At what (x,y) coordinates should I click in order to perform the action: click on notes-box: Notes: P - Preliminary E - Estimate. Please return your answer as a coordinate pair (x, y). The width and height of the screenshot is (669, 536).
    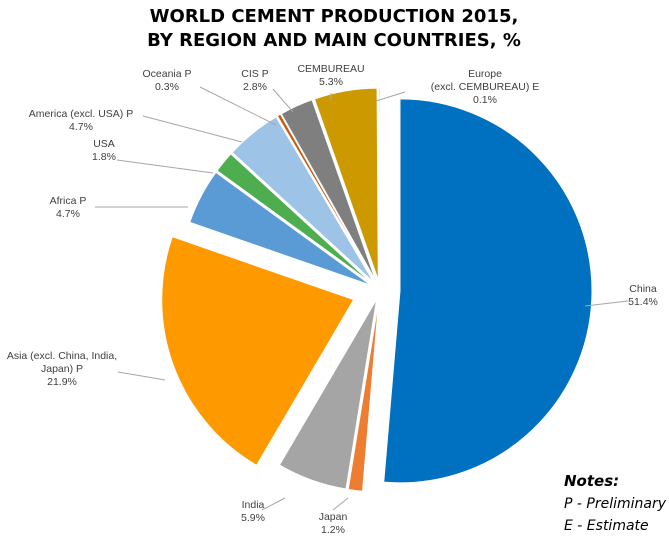
    Looking at the image, I should click on (615, 503).